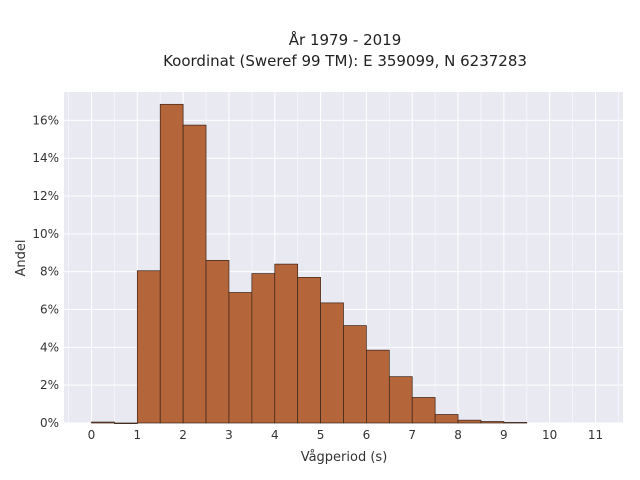 The image size is (640, 480). Describe the element at coordinates (137, 435) in the screenshot. I see `x-tick-label-1: 1` at that location.